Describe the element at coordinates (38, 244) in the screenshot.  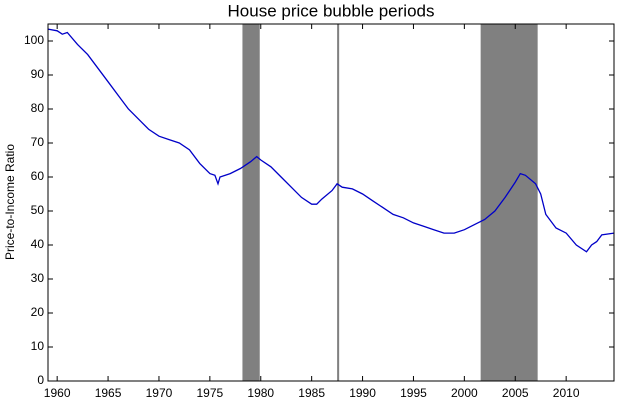
I see `y-tick-label: 40` at that location.